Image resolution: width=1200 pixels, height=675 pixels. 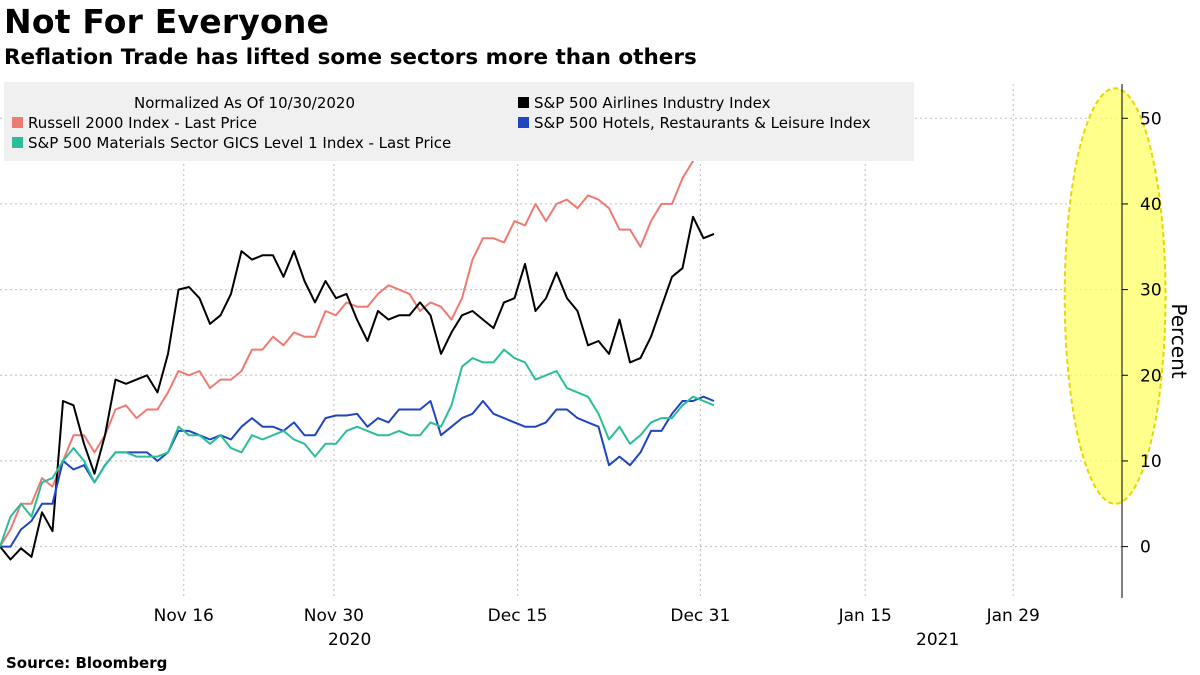 I want to click on y-tick-label: 30, so click(x=1151, y=291).